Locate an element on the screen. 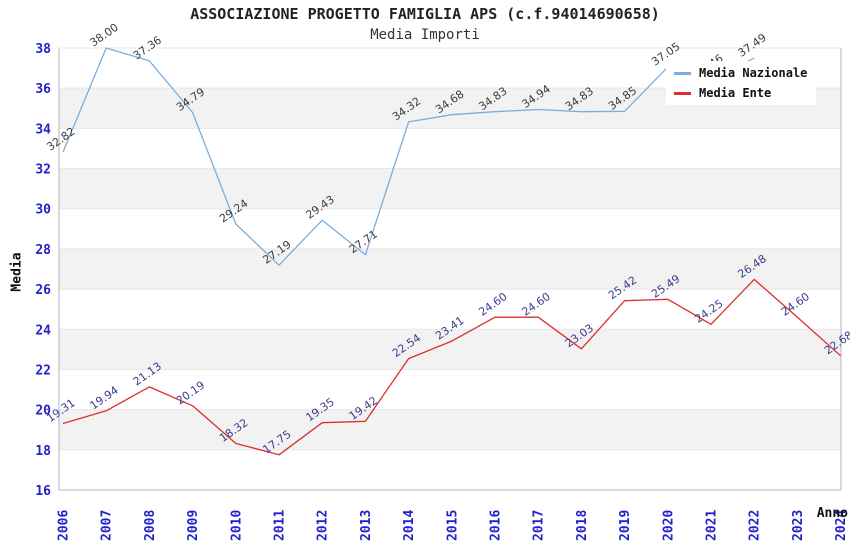 The image size is (850, 550). x-tick-label: 2006 is located at coordinates (64, 525).